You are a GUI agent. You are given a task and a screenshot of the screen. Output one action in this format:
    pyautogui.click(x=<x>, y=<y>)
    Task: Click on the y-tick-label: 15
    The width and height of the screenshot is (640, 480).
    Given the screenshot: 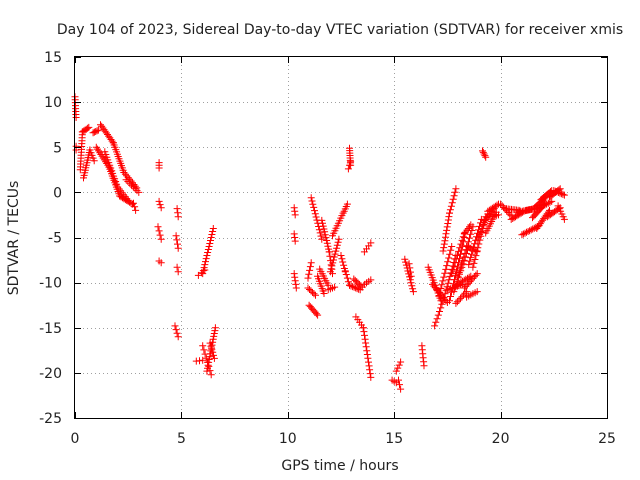 What is the action you would take?
    pyautogui.click(x=53, y=58)
    